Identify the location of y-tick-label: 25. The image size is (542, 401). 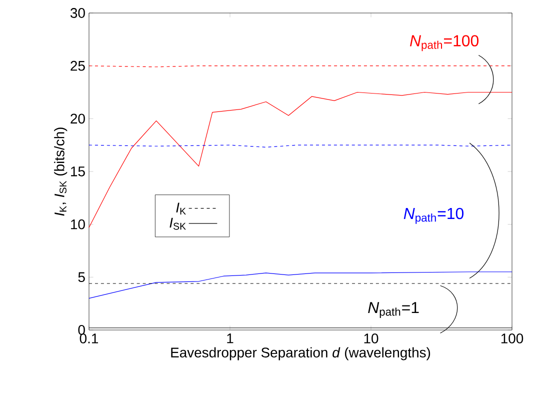
(77, 65).